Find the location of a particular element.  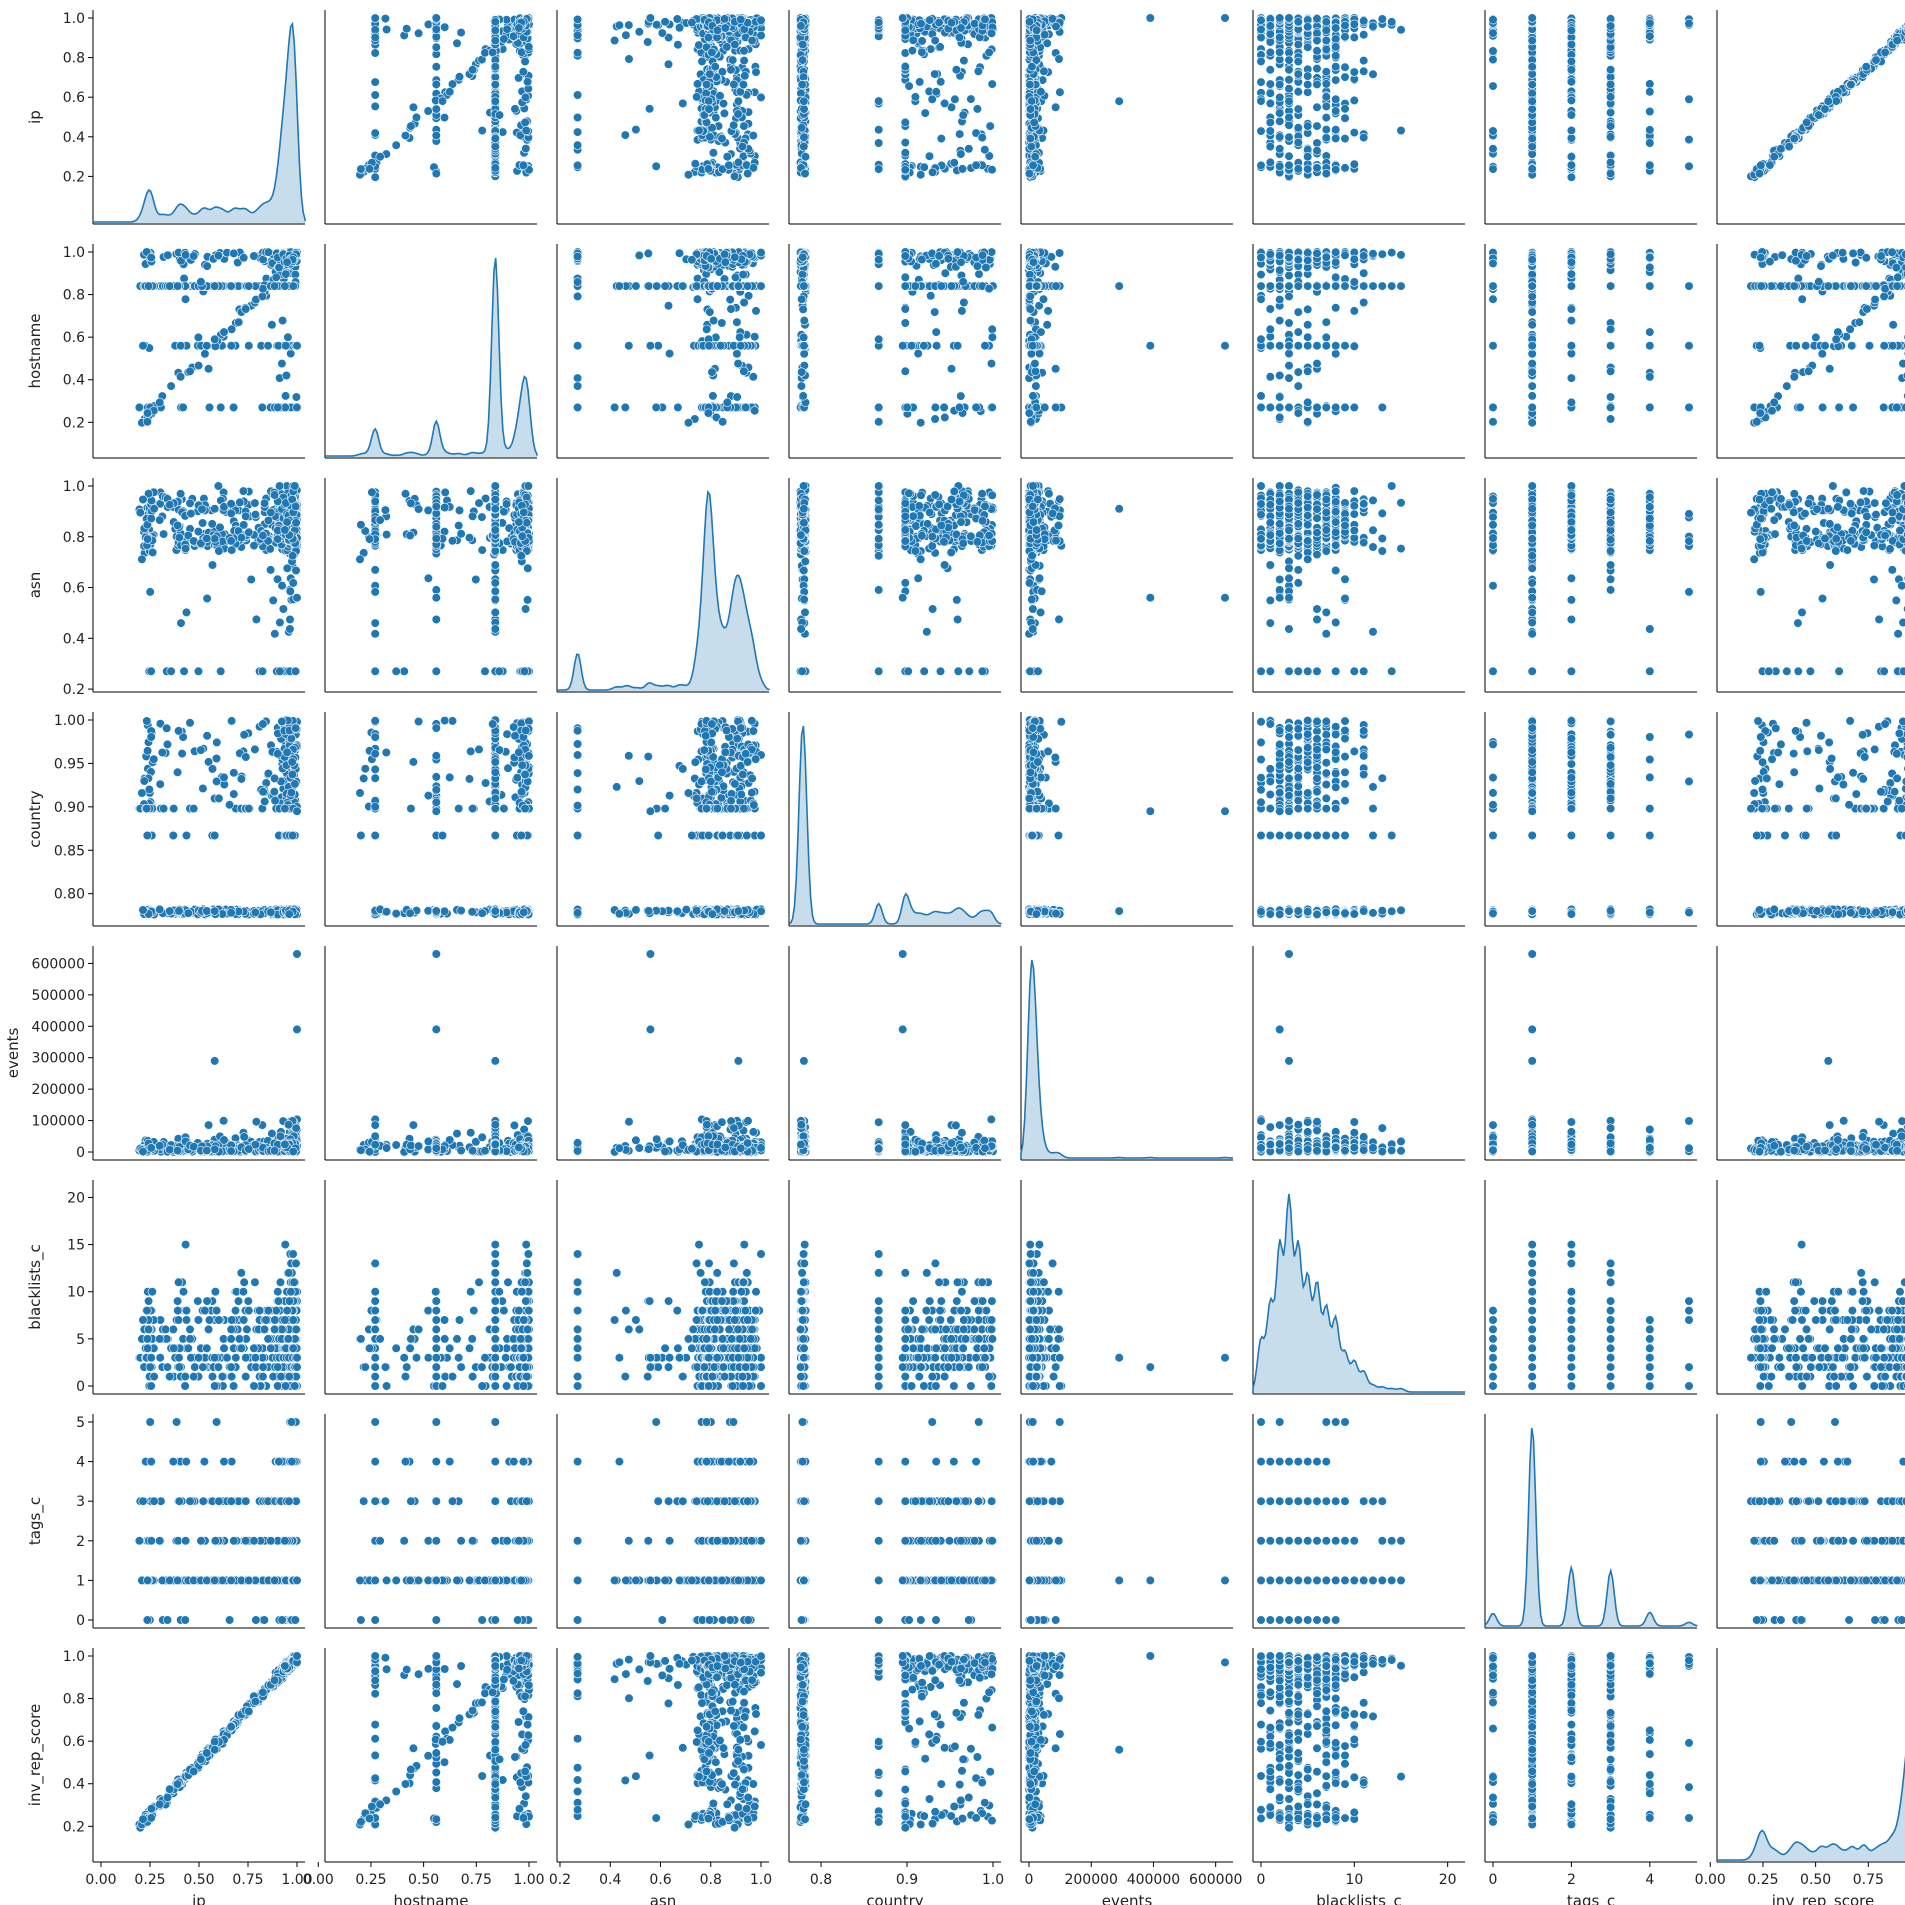

panel-ip-vs-hostname is located at coordinates (431, 117).